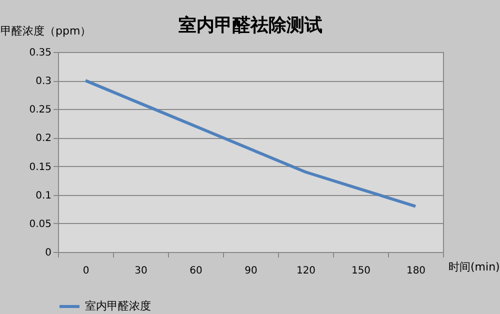 The width and height of the screenshot is (500, 314). Describe the element at coordinates (118, 306) in the screenshot. I see `legend-label: 室内甲醛浓度` at that location.